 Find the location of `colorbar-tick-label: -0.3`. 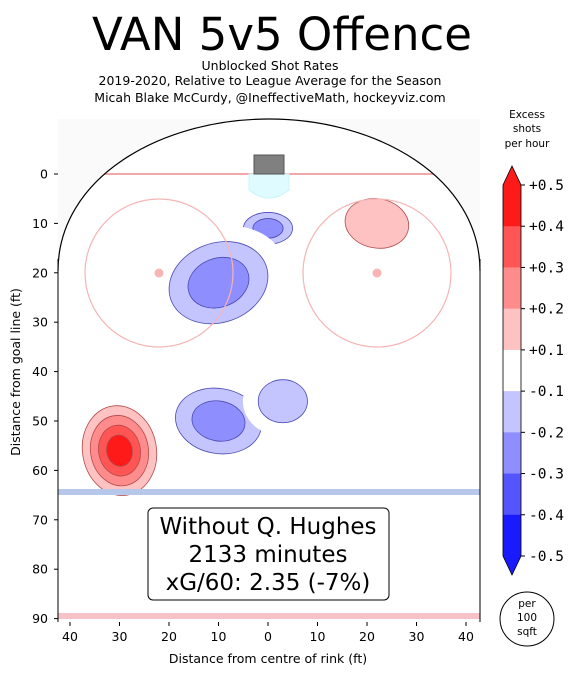

colorbar-tick-label: -0.3 is located at coordinates (546, 475).